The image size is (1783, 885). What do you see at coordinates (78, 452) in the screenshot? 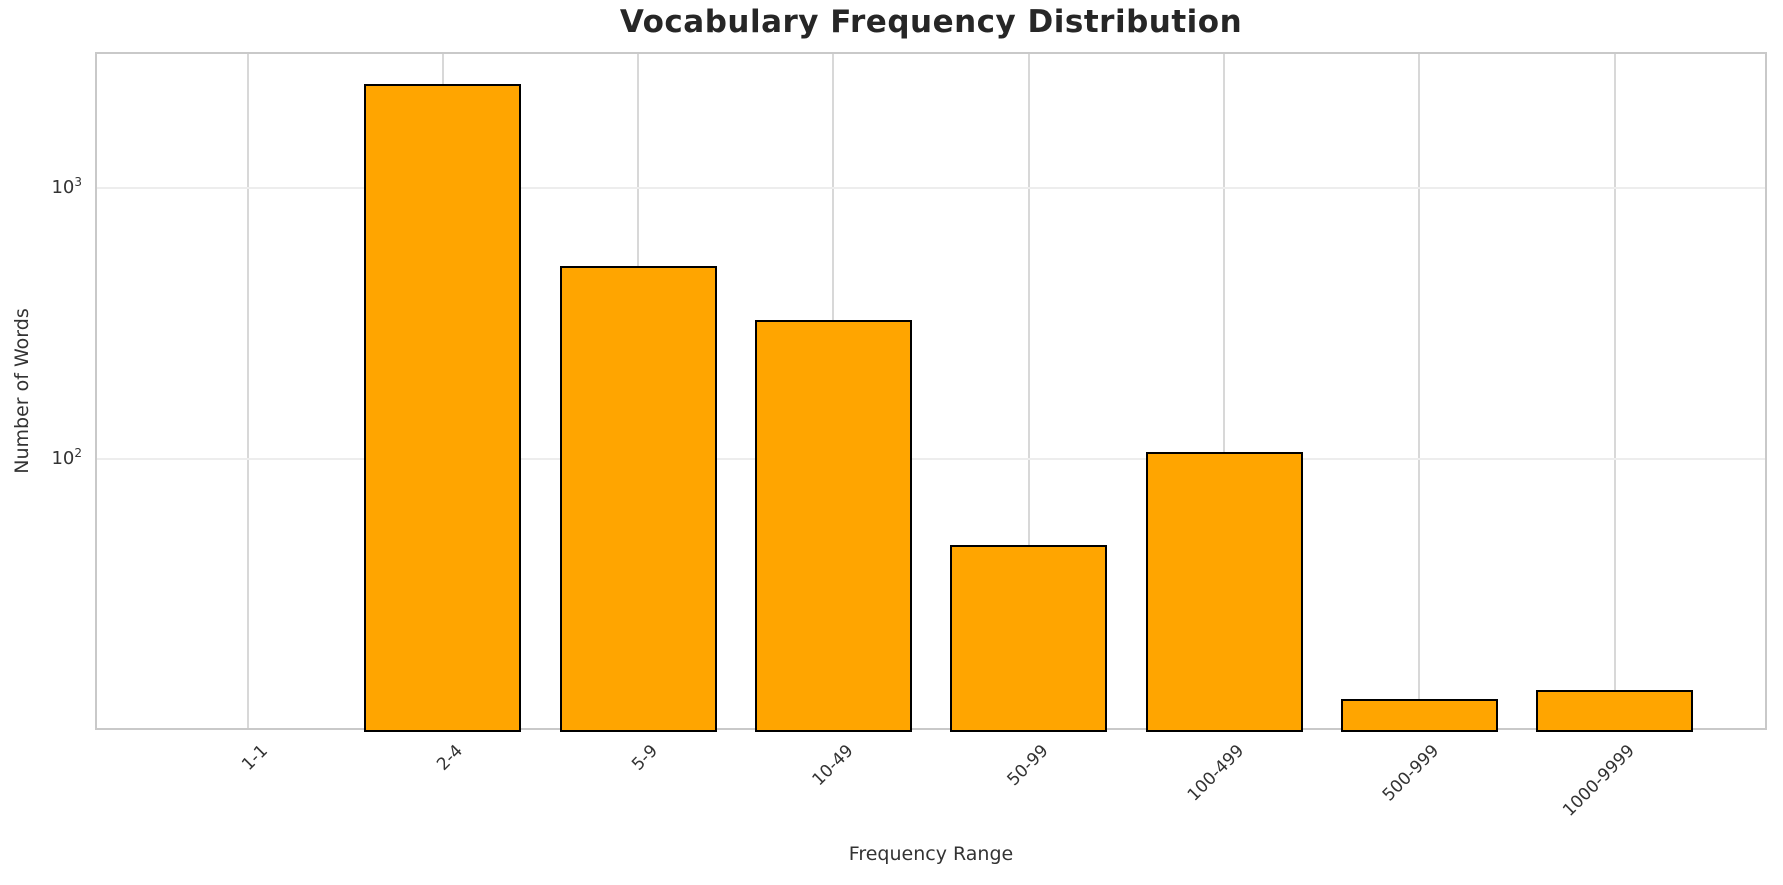
I see `y-tick-exponent: 2` at bounding box center [78, 452].